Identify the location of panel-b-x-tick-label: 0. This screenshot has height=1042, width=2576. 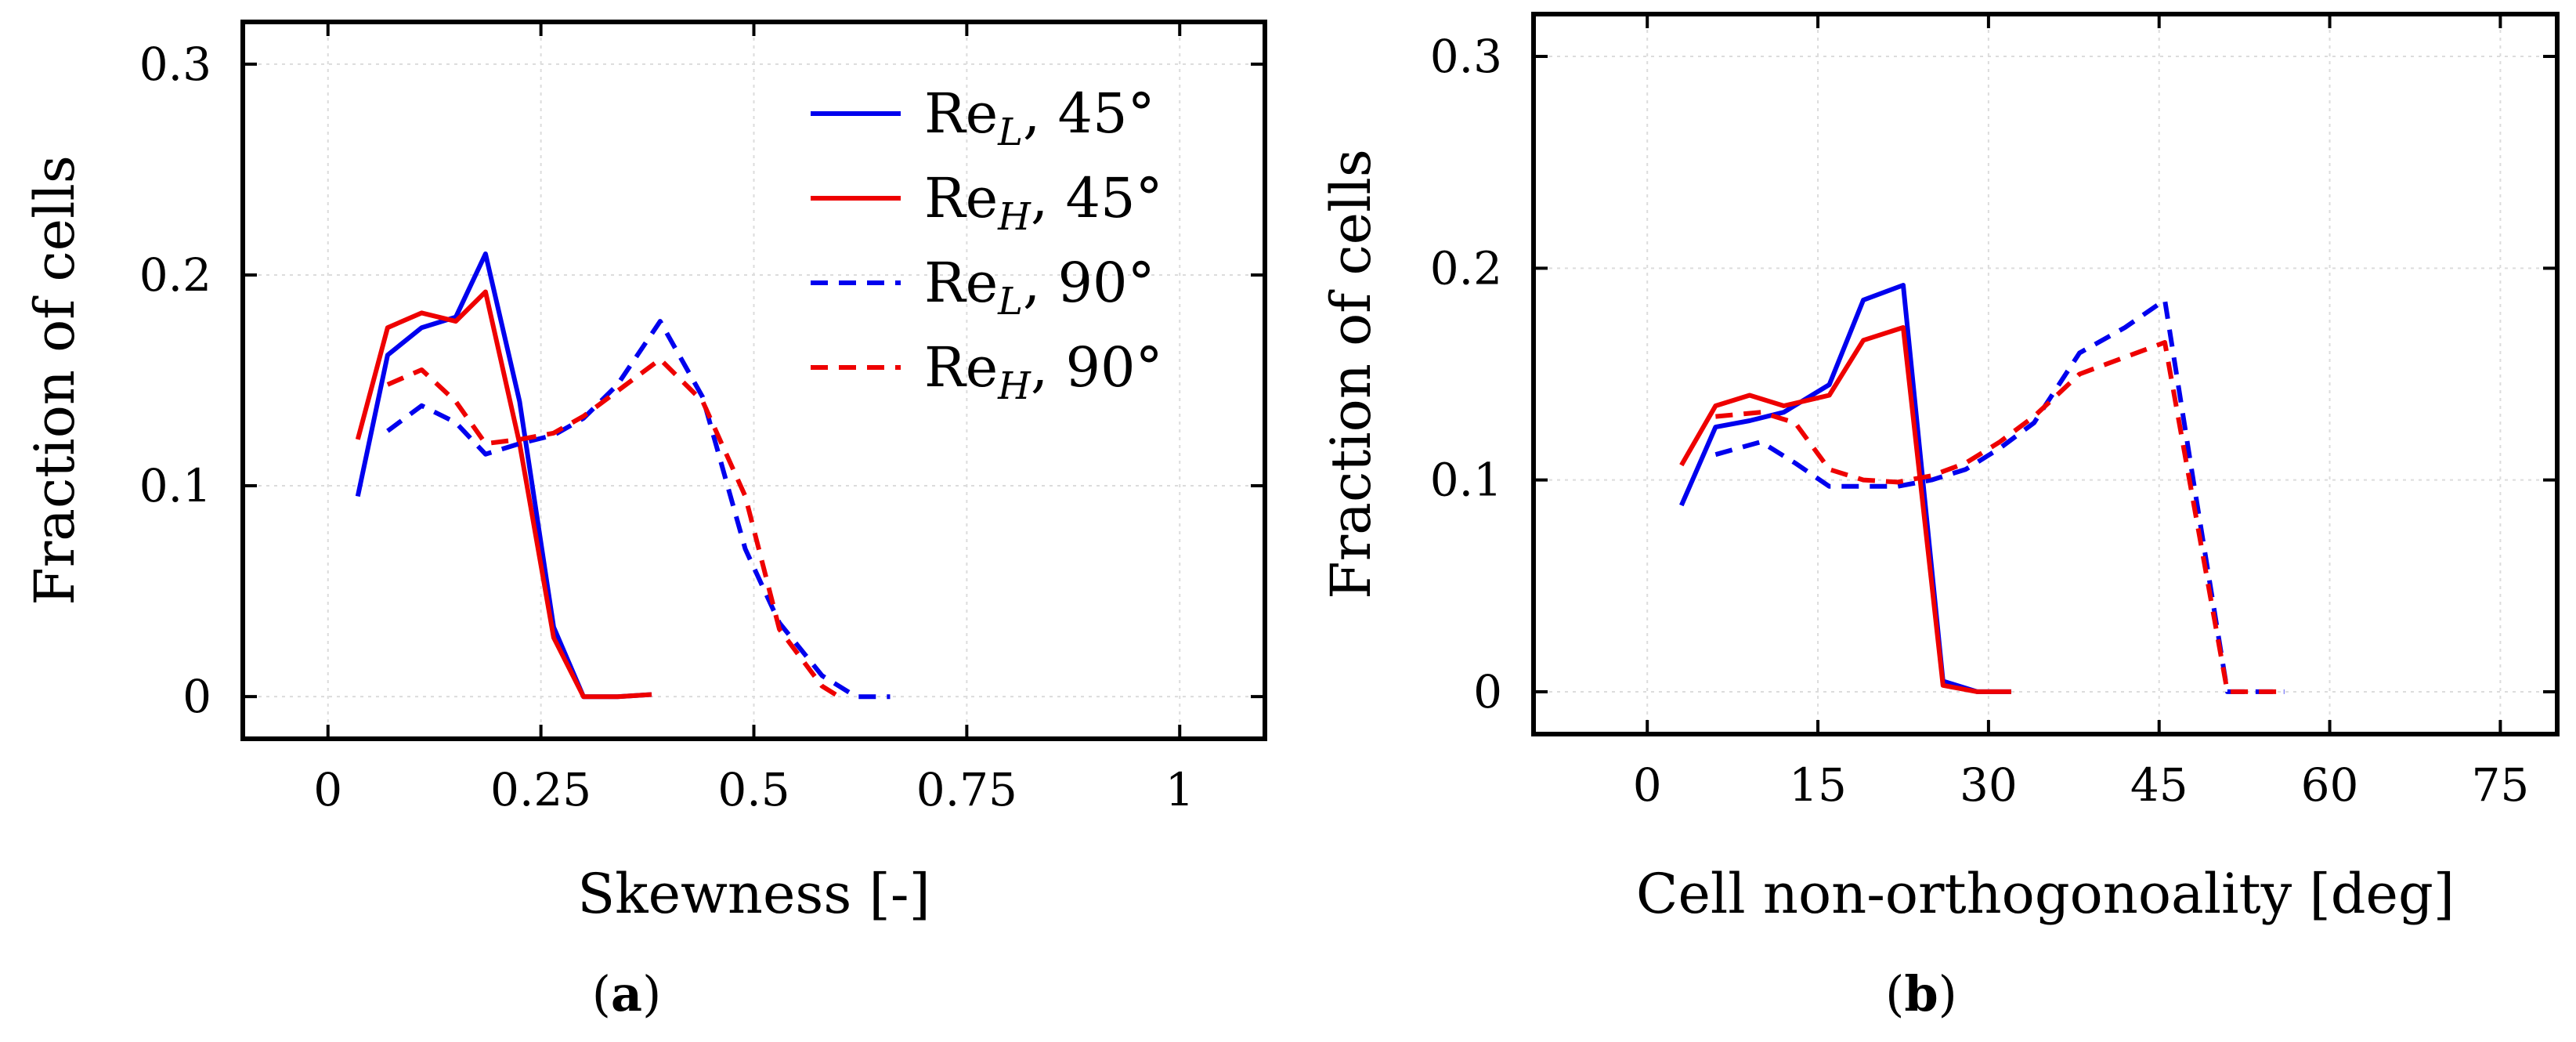
(1647, 785).